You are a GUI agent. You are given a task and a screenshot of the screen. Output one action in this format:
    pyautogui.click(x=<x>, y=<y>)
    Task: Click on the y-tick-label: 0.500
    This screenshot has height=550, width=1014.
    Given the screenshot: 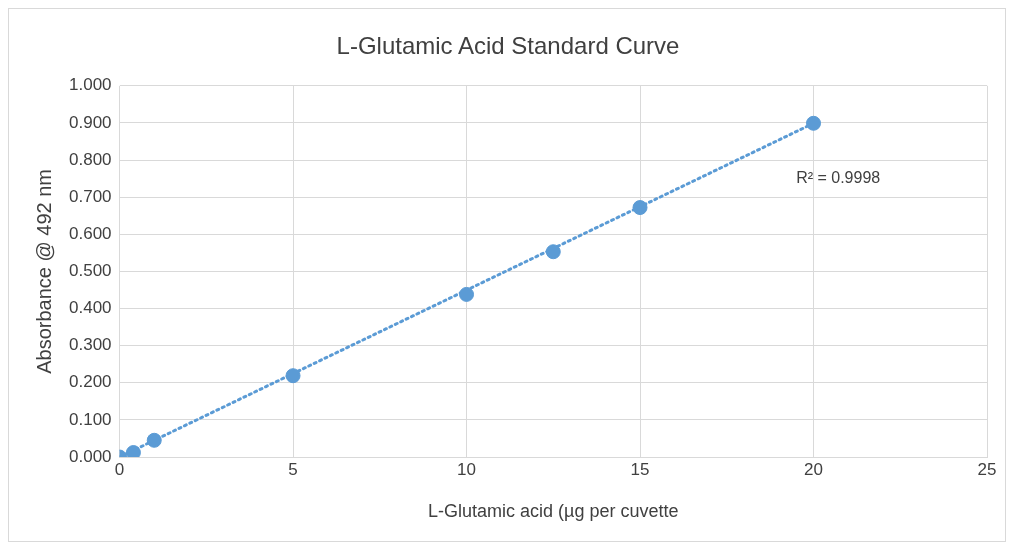 What is the action you would take?
    pyautogui.click(x=90, y=271)
    